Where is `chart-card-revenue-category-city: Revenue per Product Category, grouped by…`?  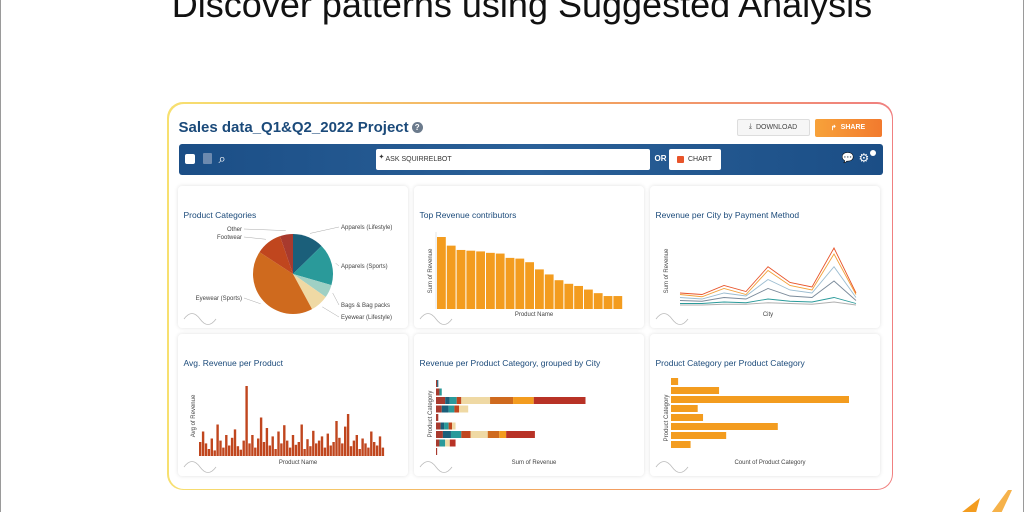 chart-card-revenue-category-city: Revenue per Product Category, grouped by… is located at coordinates (528, 404).